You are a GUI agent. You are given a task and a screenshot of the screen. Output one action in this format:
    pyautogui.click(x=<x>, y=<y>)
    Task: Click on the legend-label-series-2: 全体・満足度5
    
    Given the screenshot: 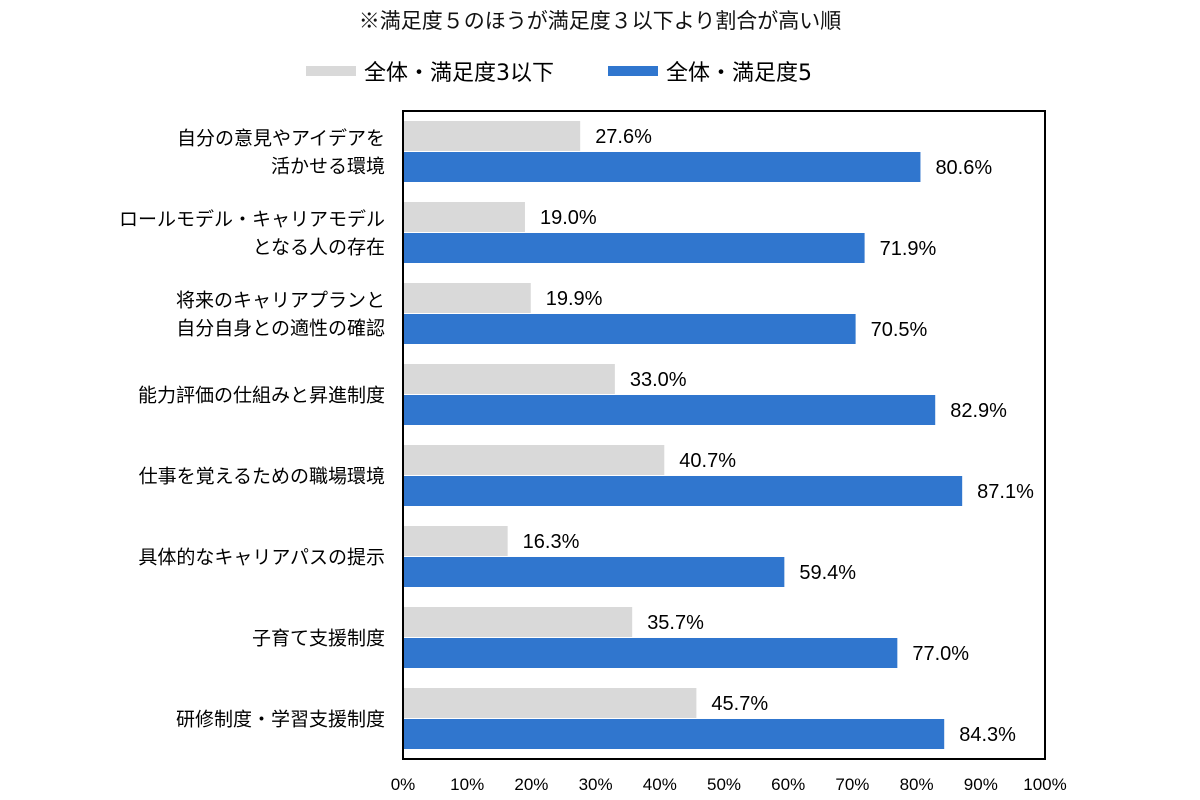 What is the action you would take?
    pyautogui.click(x=739, y=73)
    